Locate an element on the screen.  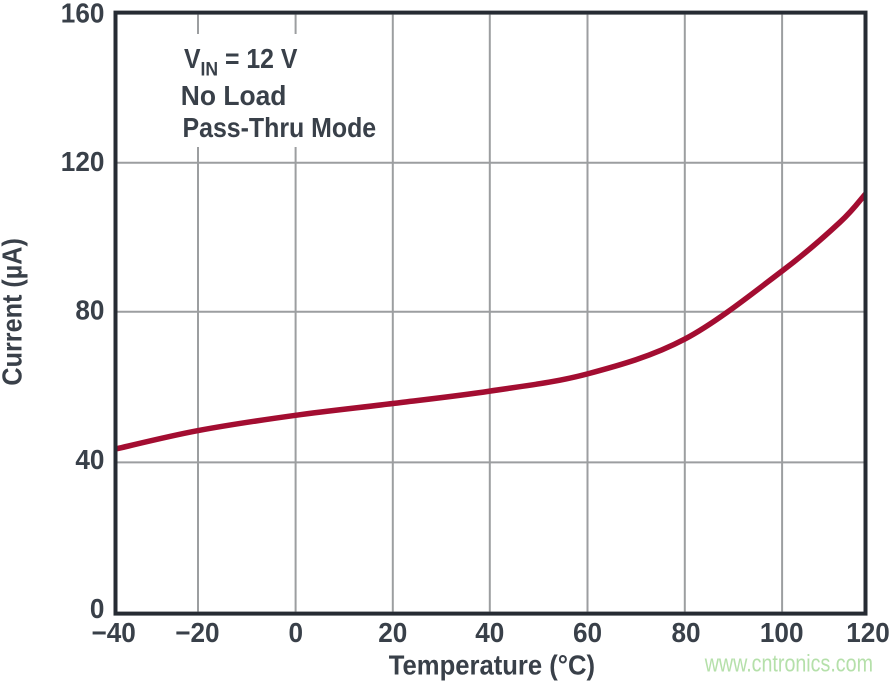
svg-text: −40 is located at coordinates (113, 633).